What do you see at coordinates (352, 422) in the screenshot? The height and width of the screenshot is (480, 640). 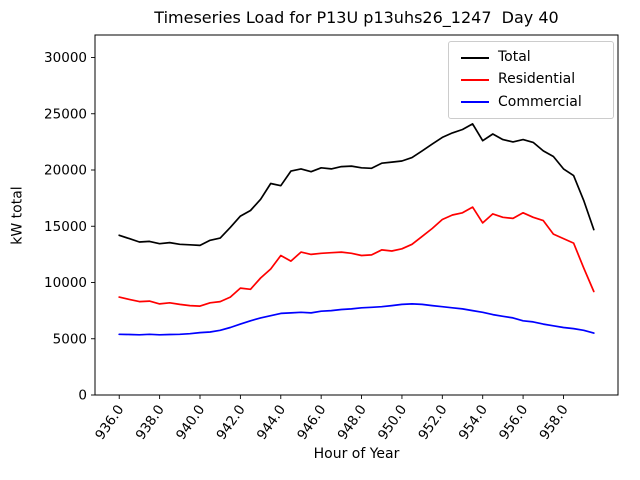 I see `x-tick-label: 948.0` at bounding box center [352, 422].